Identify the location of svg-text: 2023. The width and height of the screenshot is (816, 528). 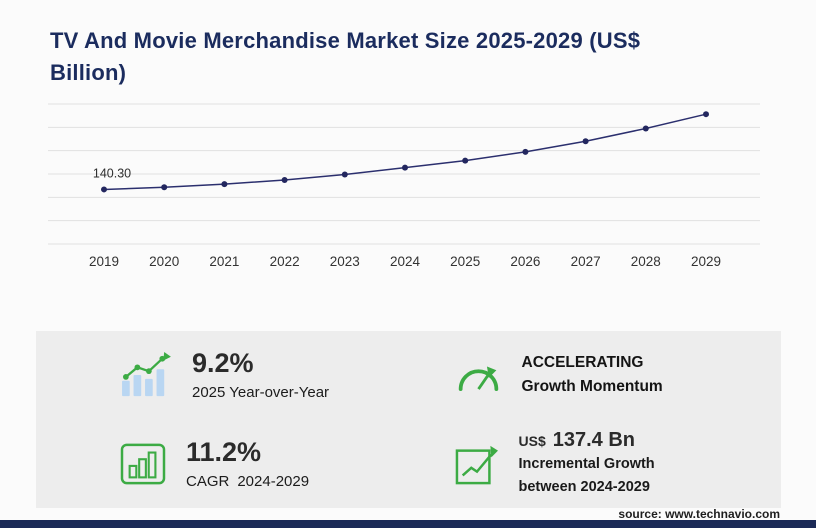
(345, 261).